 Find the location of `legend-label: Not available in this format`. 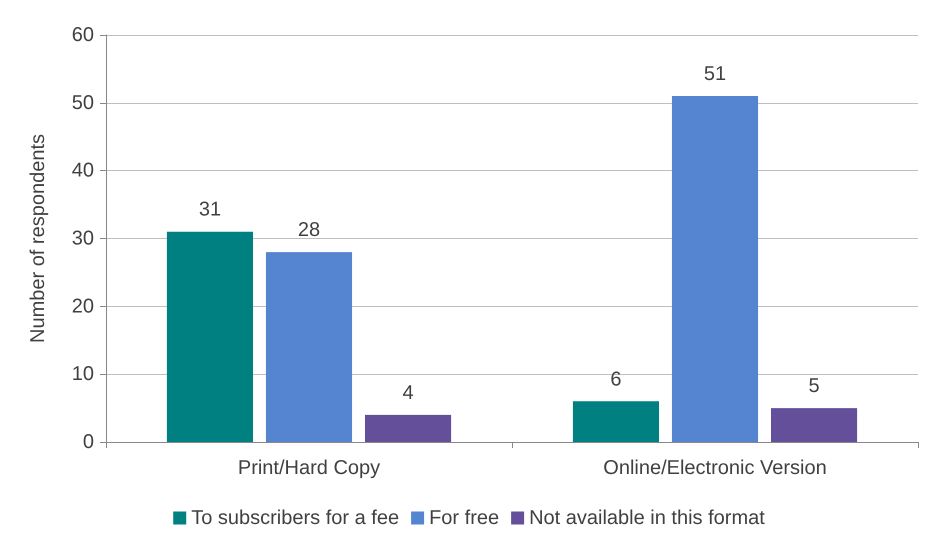

legend-label: Not available in this format is located at coordinates (647, 518).